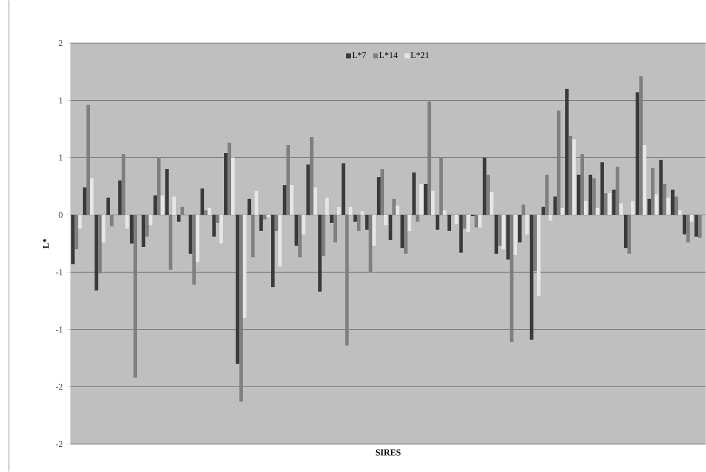 This screenshot has height=472, width=706. Describe the element at coordinates (359, 55) in the screenshot. I see `legend-label: L*7` at that location.